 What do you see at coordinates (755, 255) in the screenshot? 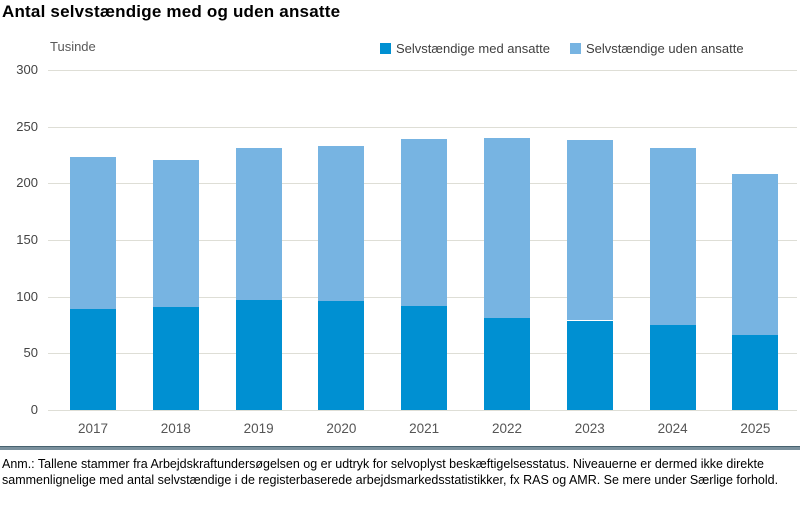
I see `bar-2025-uden-ansatte-segment` at bounding box center [755, 255].